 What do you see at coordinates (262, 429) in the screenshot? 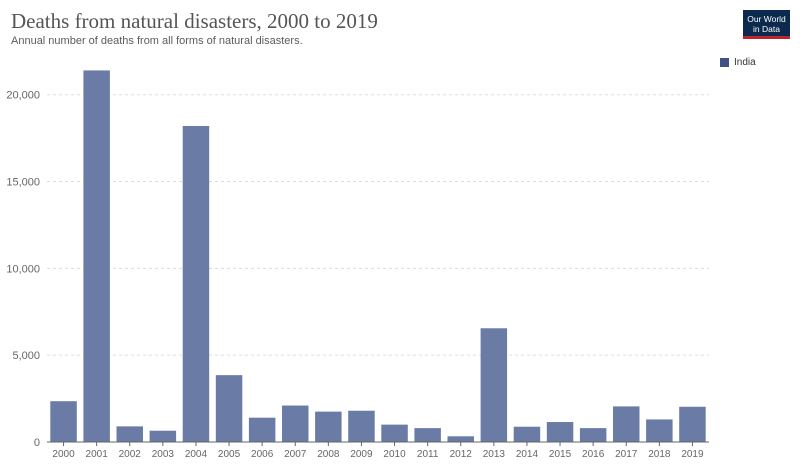
I see `bar-2006` at bounding box center [262, 429].